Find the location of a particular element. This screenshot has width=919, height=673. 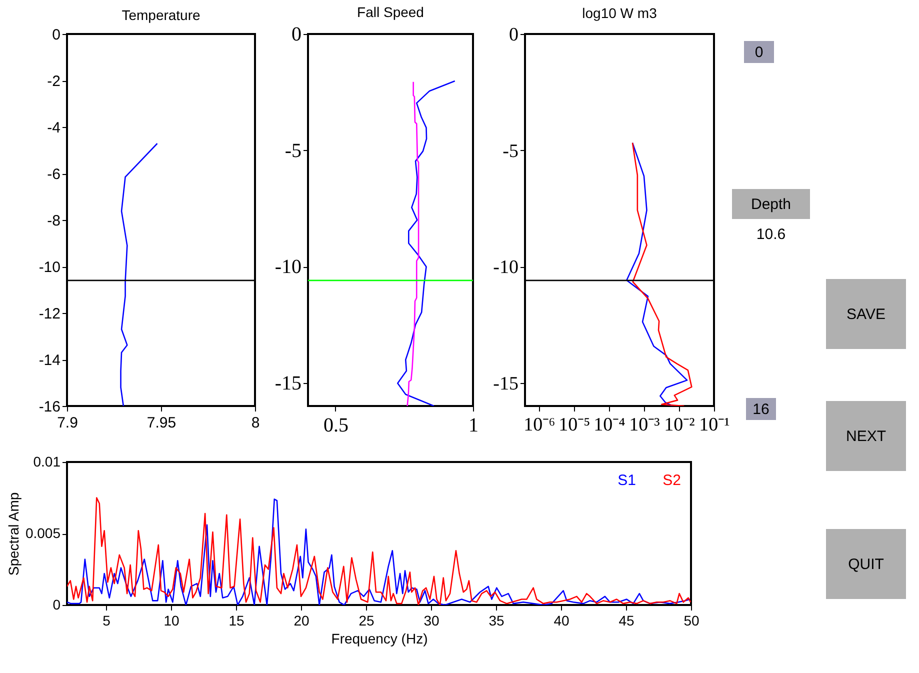

x-tick-label: 10 is located at coordinates (172, 620).